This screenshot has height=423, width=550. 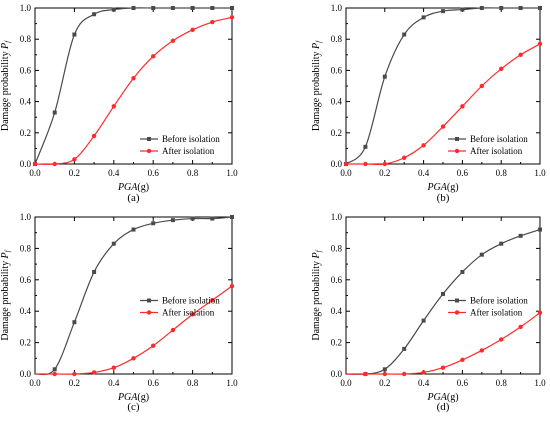 I want to click on legend-label: Before isolation, so click(x=499, y=301).